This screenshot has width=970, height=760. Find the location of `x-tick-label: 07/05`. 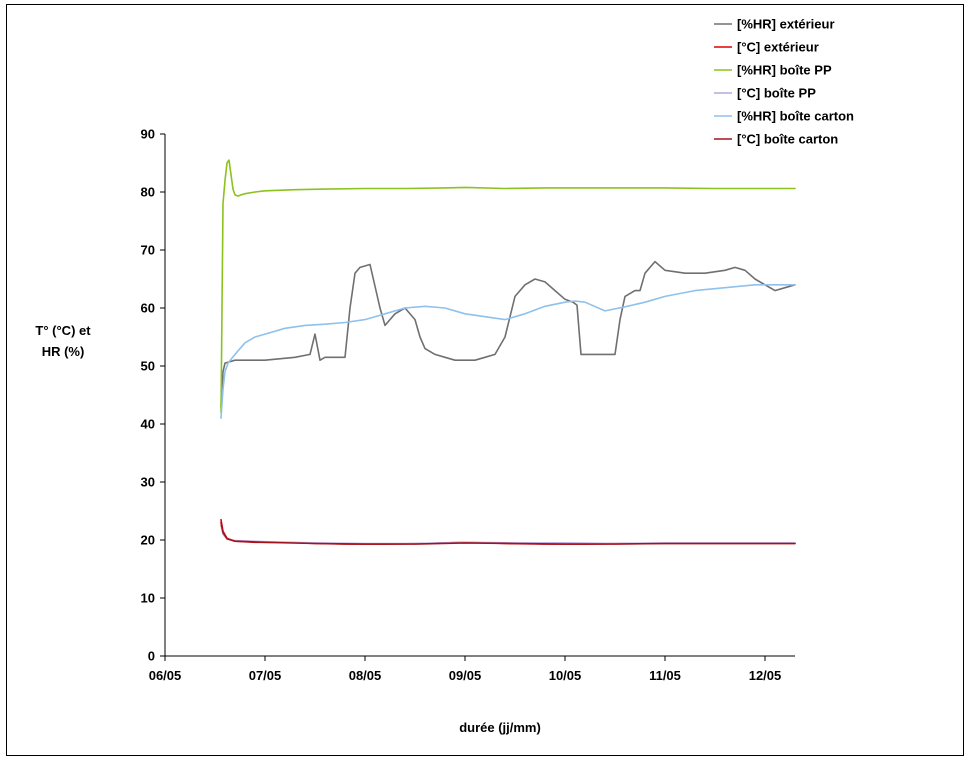

x-tick-label: 07/05 is located at coordinates (265, 675).